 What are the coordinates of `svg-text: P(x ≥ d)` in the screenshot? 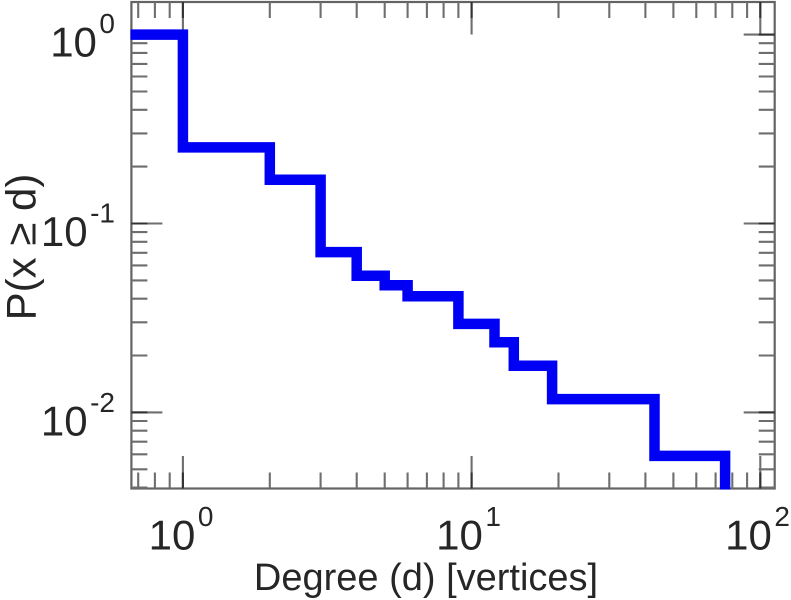 It's located at (22, 247).